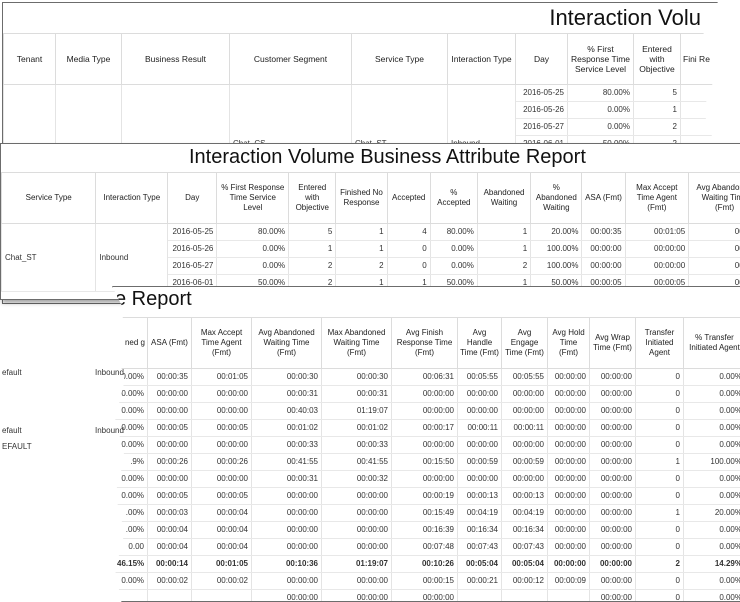  Describe the element at coordinates (131, 564) in the screenshot. I see `table-cell: 46.15%` at that location.